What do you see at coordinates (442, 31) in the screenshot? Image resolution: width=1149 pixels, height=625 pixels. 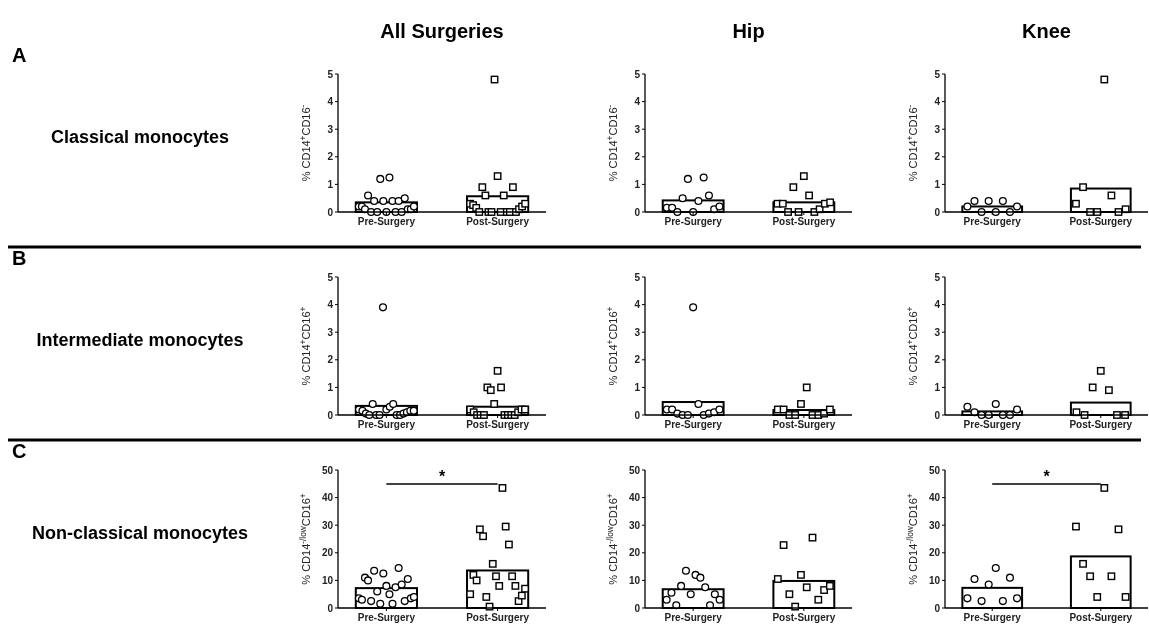 I see `chart-title: All Surgeries` at bounding box center [442, 31].